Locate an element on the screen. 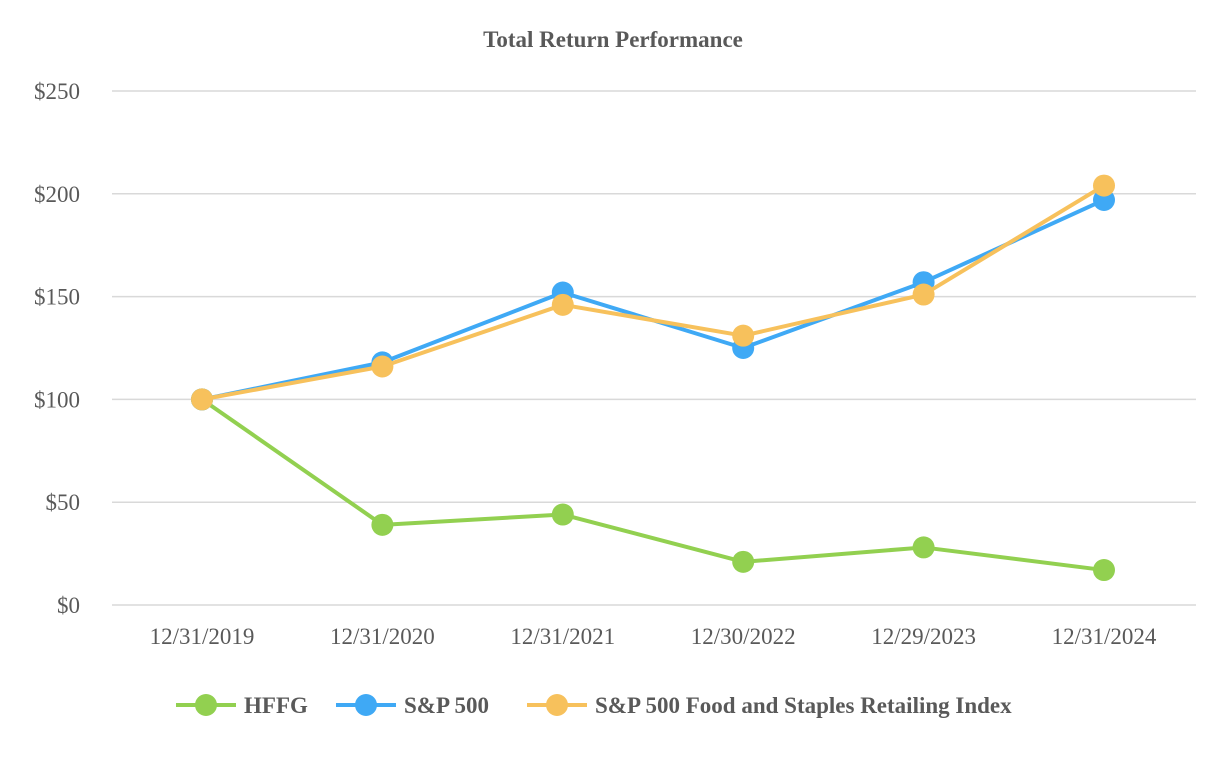 The image size is (1226, 760). legend-item: S&P 500 is located at coordinates (412, 705).